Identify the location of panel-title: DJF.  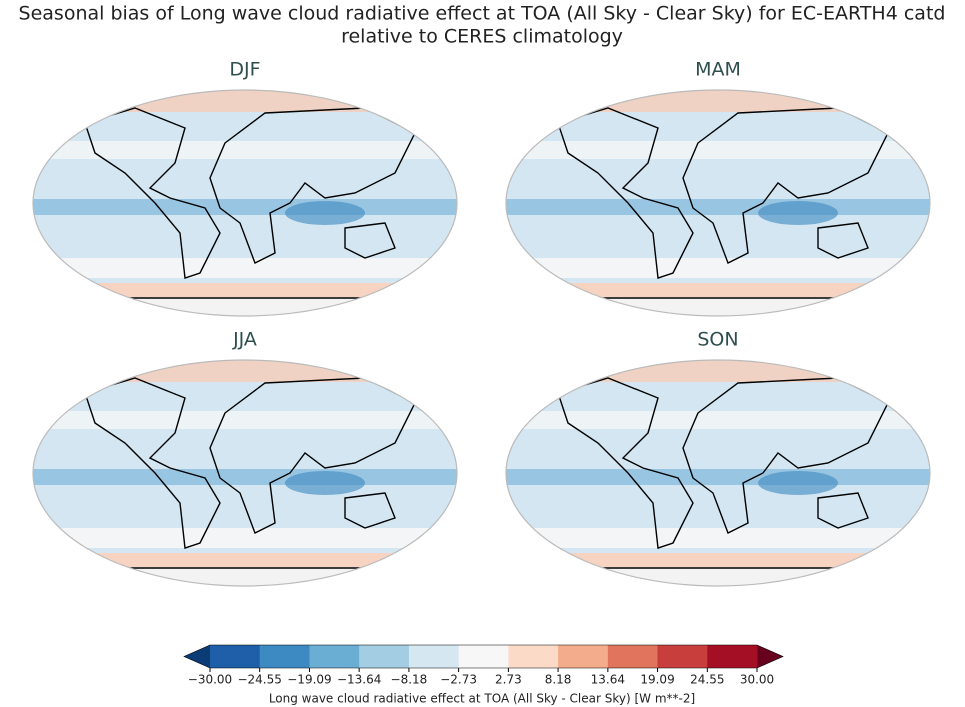
(244, 70).